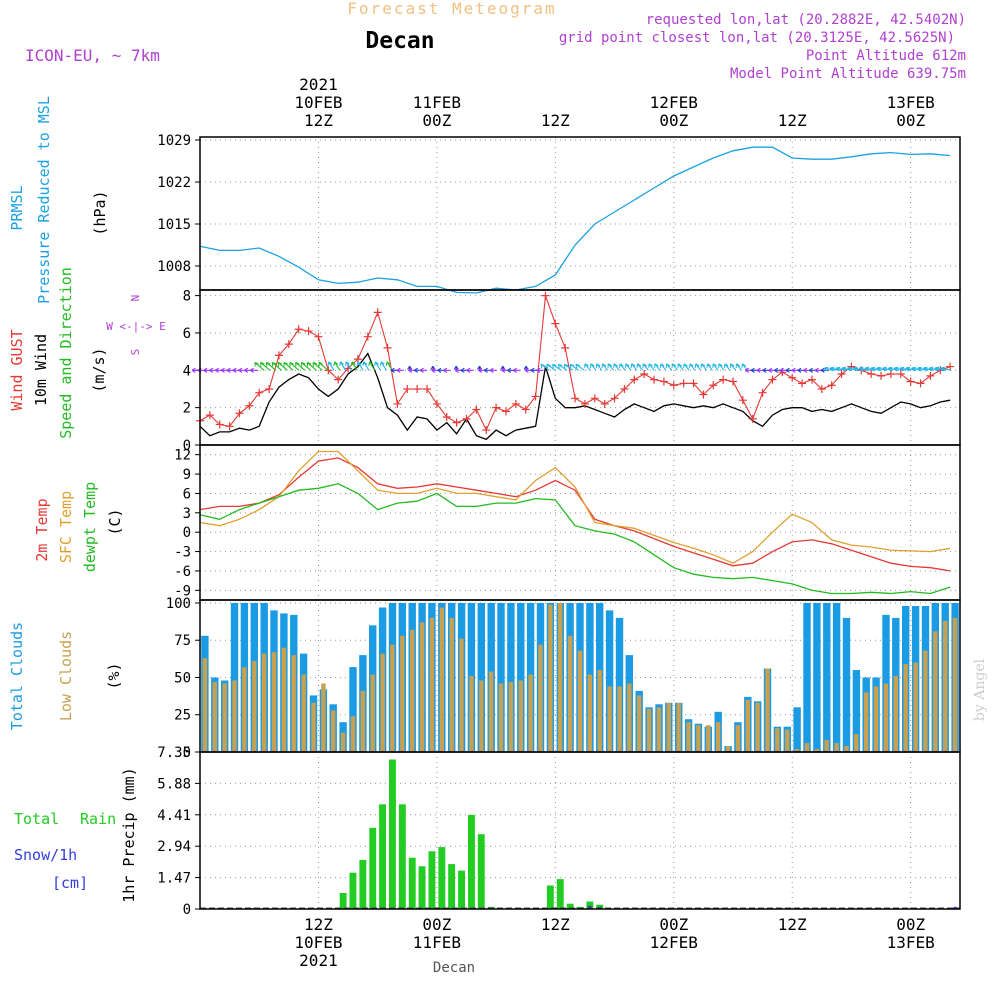 The image size is (1000, 1000). I want to click on total-cloud-bar, so click(521, 677).